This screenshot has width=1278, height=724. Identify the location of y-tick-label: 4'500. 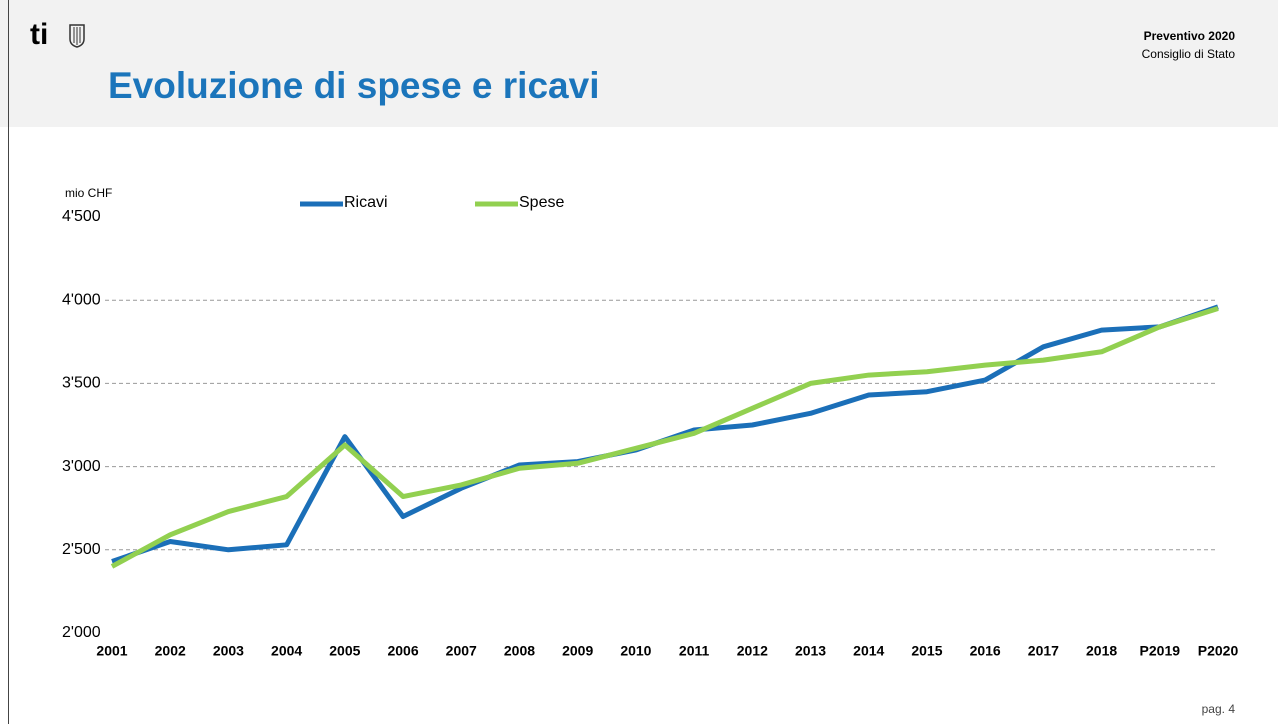
(81, 216).